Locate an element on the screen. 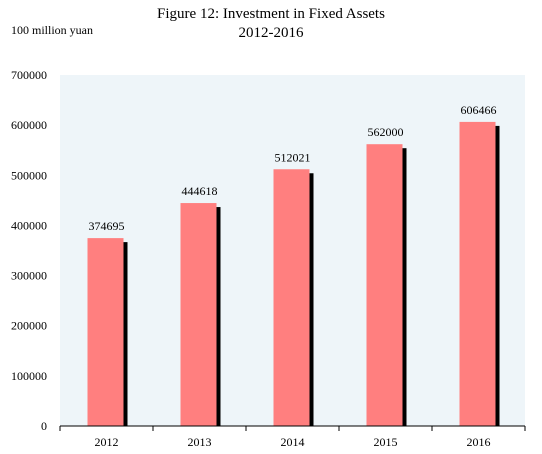  y-tick-label: 0 is located at coordinates (44, 426).